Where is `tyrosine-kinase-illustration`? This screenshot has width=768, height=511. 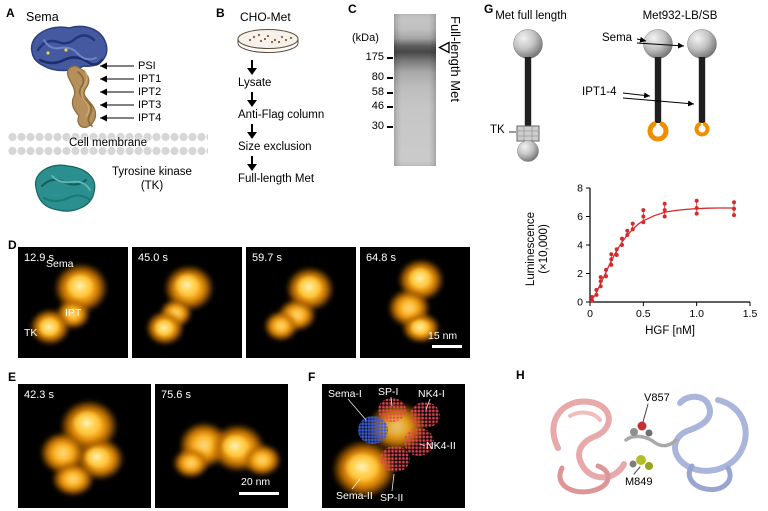
tyrosine-kinase-illustration is located at coordinates (65, 188).